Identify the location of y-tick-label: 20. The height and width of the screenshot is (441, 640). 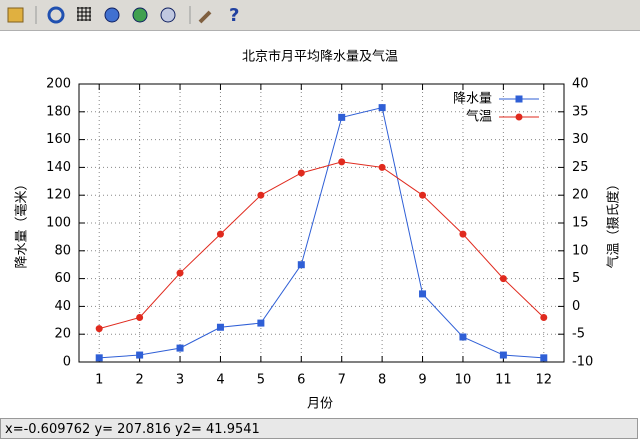
(62, 334).